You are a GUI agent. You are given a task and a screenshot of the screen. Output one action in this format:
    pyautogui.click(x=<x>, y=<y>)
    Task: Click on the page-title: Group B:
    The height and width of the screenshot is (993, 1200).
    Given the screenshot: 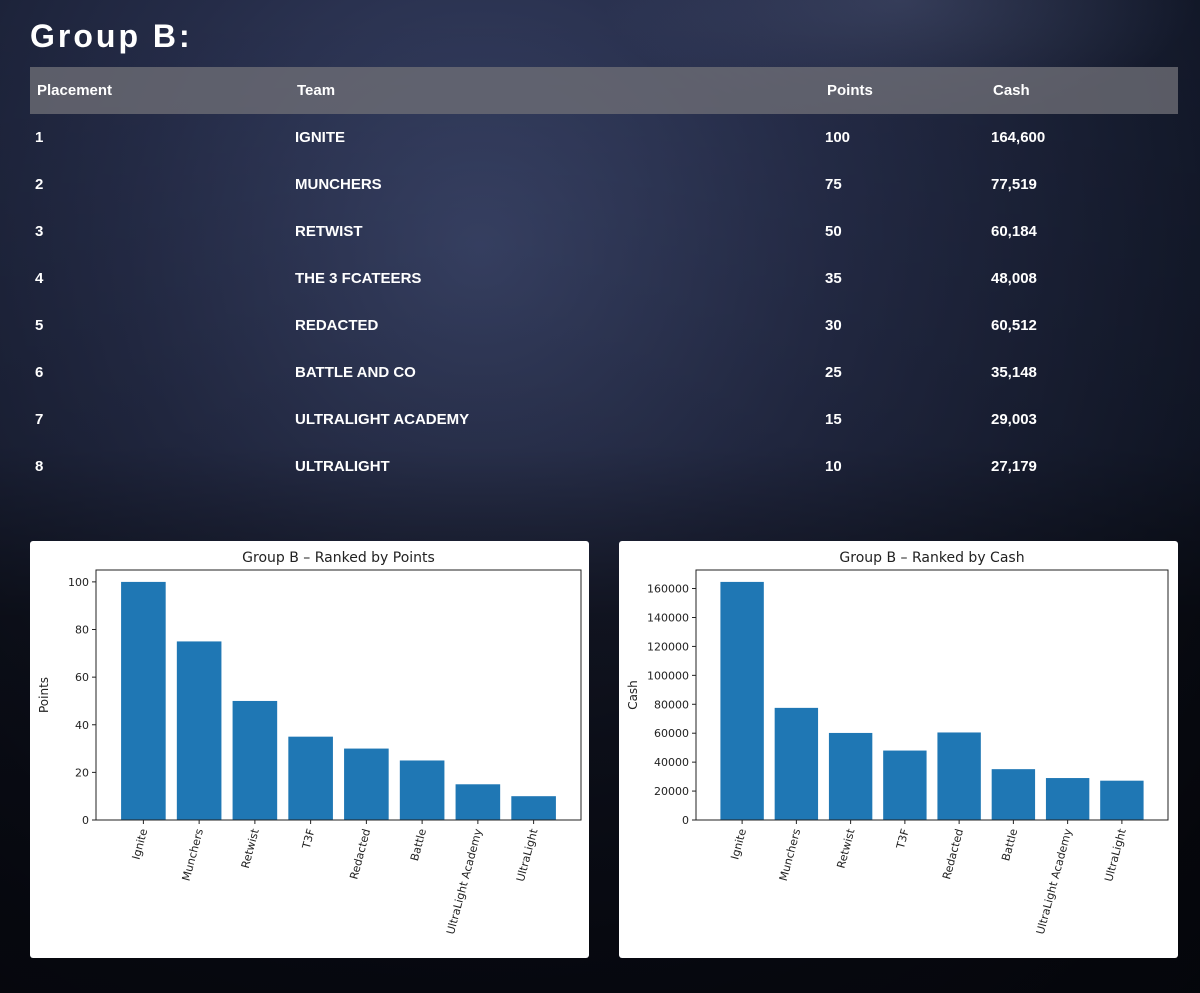 What is the action you would take?
    pyautogui.click(x=111, y=36)
    